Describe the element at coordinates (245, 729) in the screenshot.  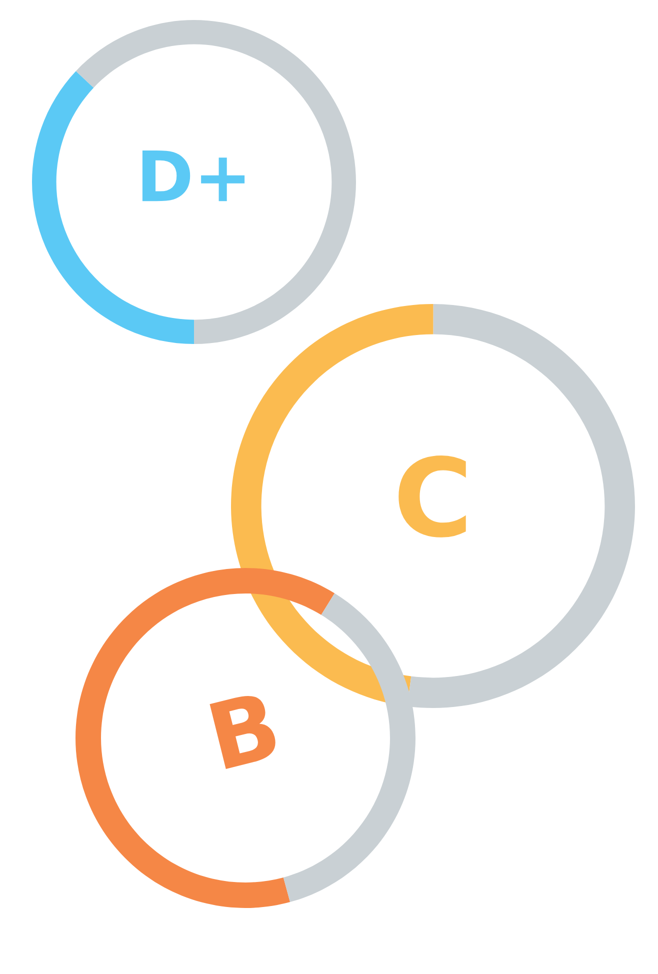
I see `text: B` at that location.